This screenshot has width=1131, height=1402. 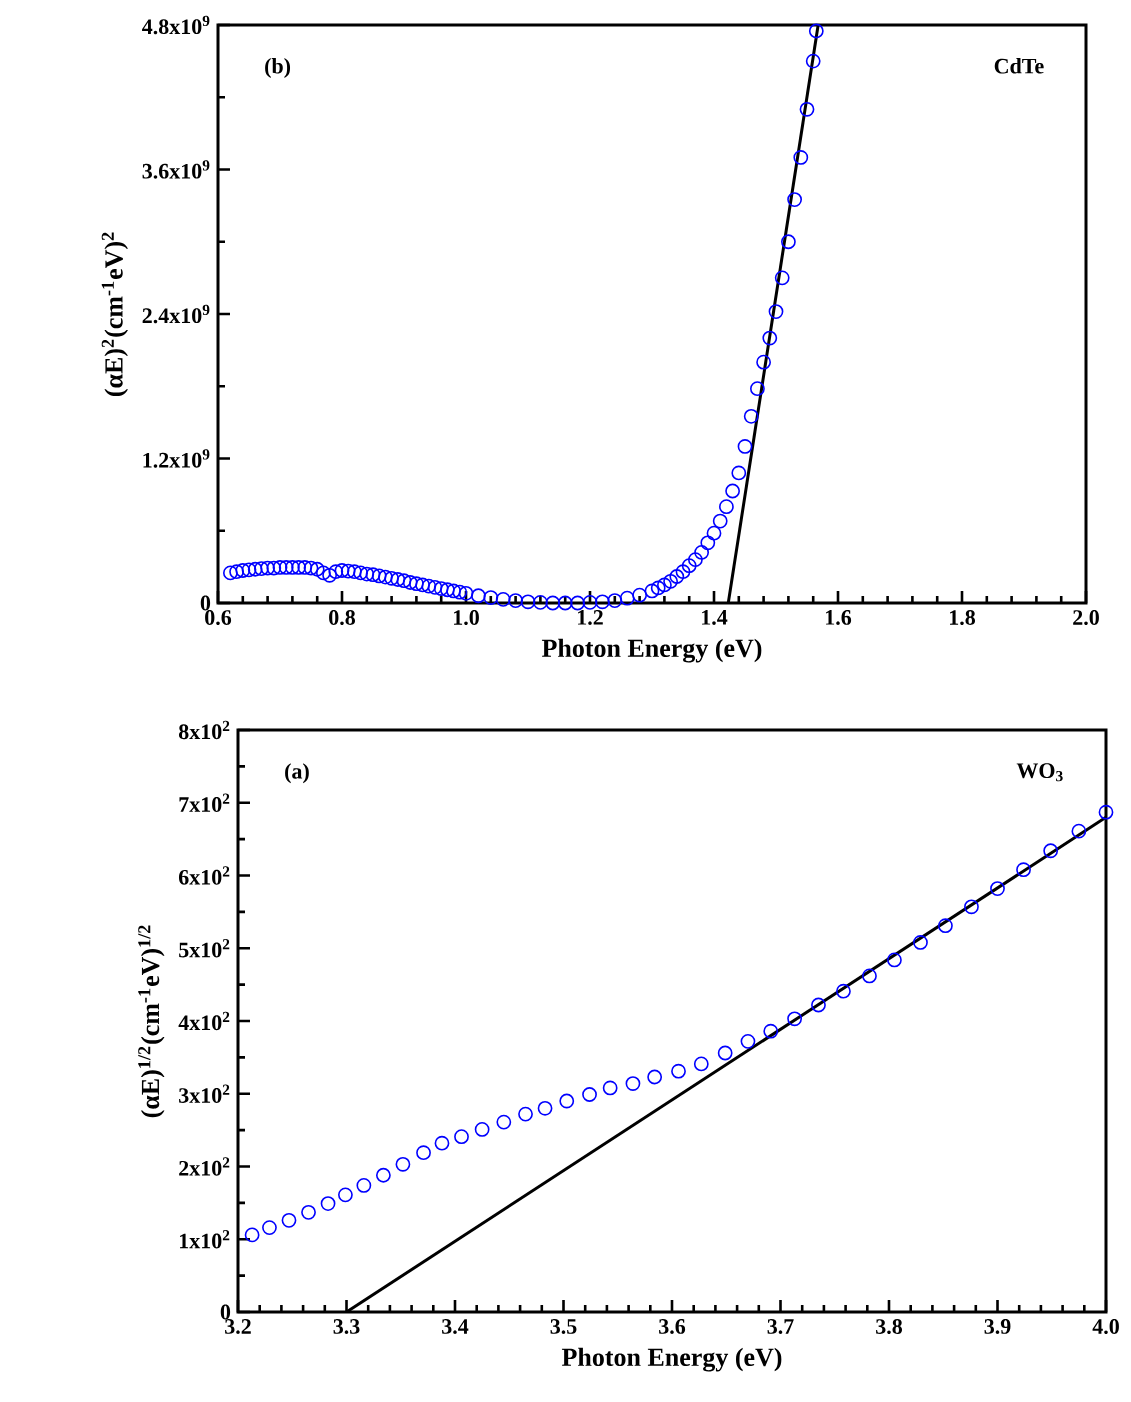 I want to click on y-tick-label: 7x10$^{2}$, so click(x=204, y=802).